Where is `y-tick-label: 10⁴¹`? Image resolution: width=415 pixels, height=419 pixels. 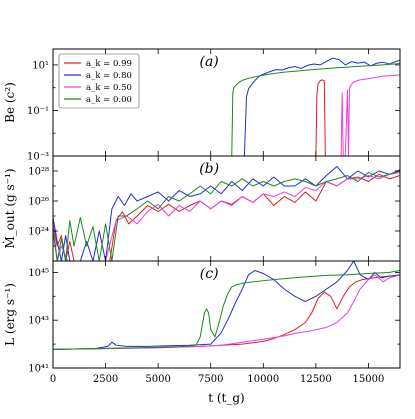
y-tick-label: 10⁴¹ is located at coordinates (38, 369).